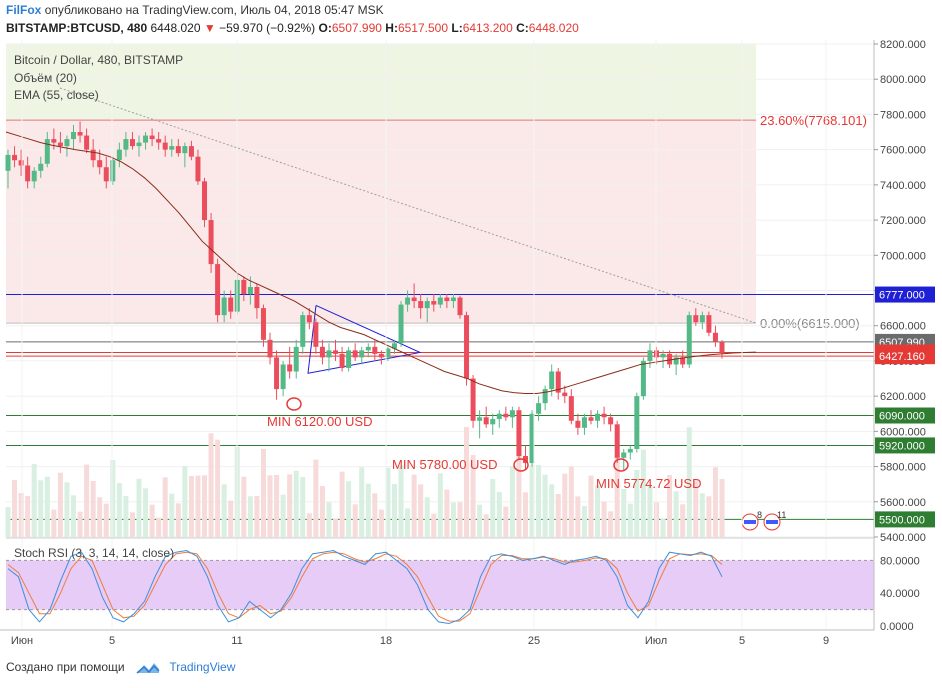 Image resolution: width=942 pixels, height=688 pixels. What do you see at coordinates (553, 28) in the screenshot?
I see `close-value: 6448.020` at bounding box center [553, 28].